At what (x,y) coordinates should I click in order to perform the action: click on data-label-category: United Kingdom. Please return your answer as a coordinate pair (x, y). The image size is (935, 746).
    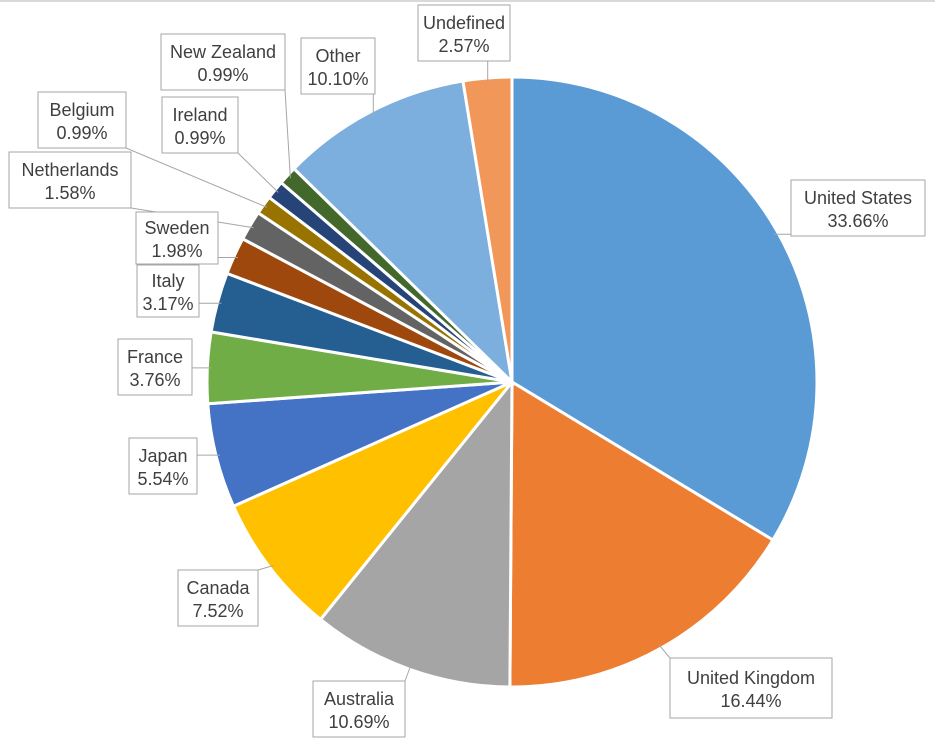
    Looking at the image, I should click on (751, 678).